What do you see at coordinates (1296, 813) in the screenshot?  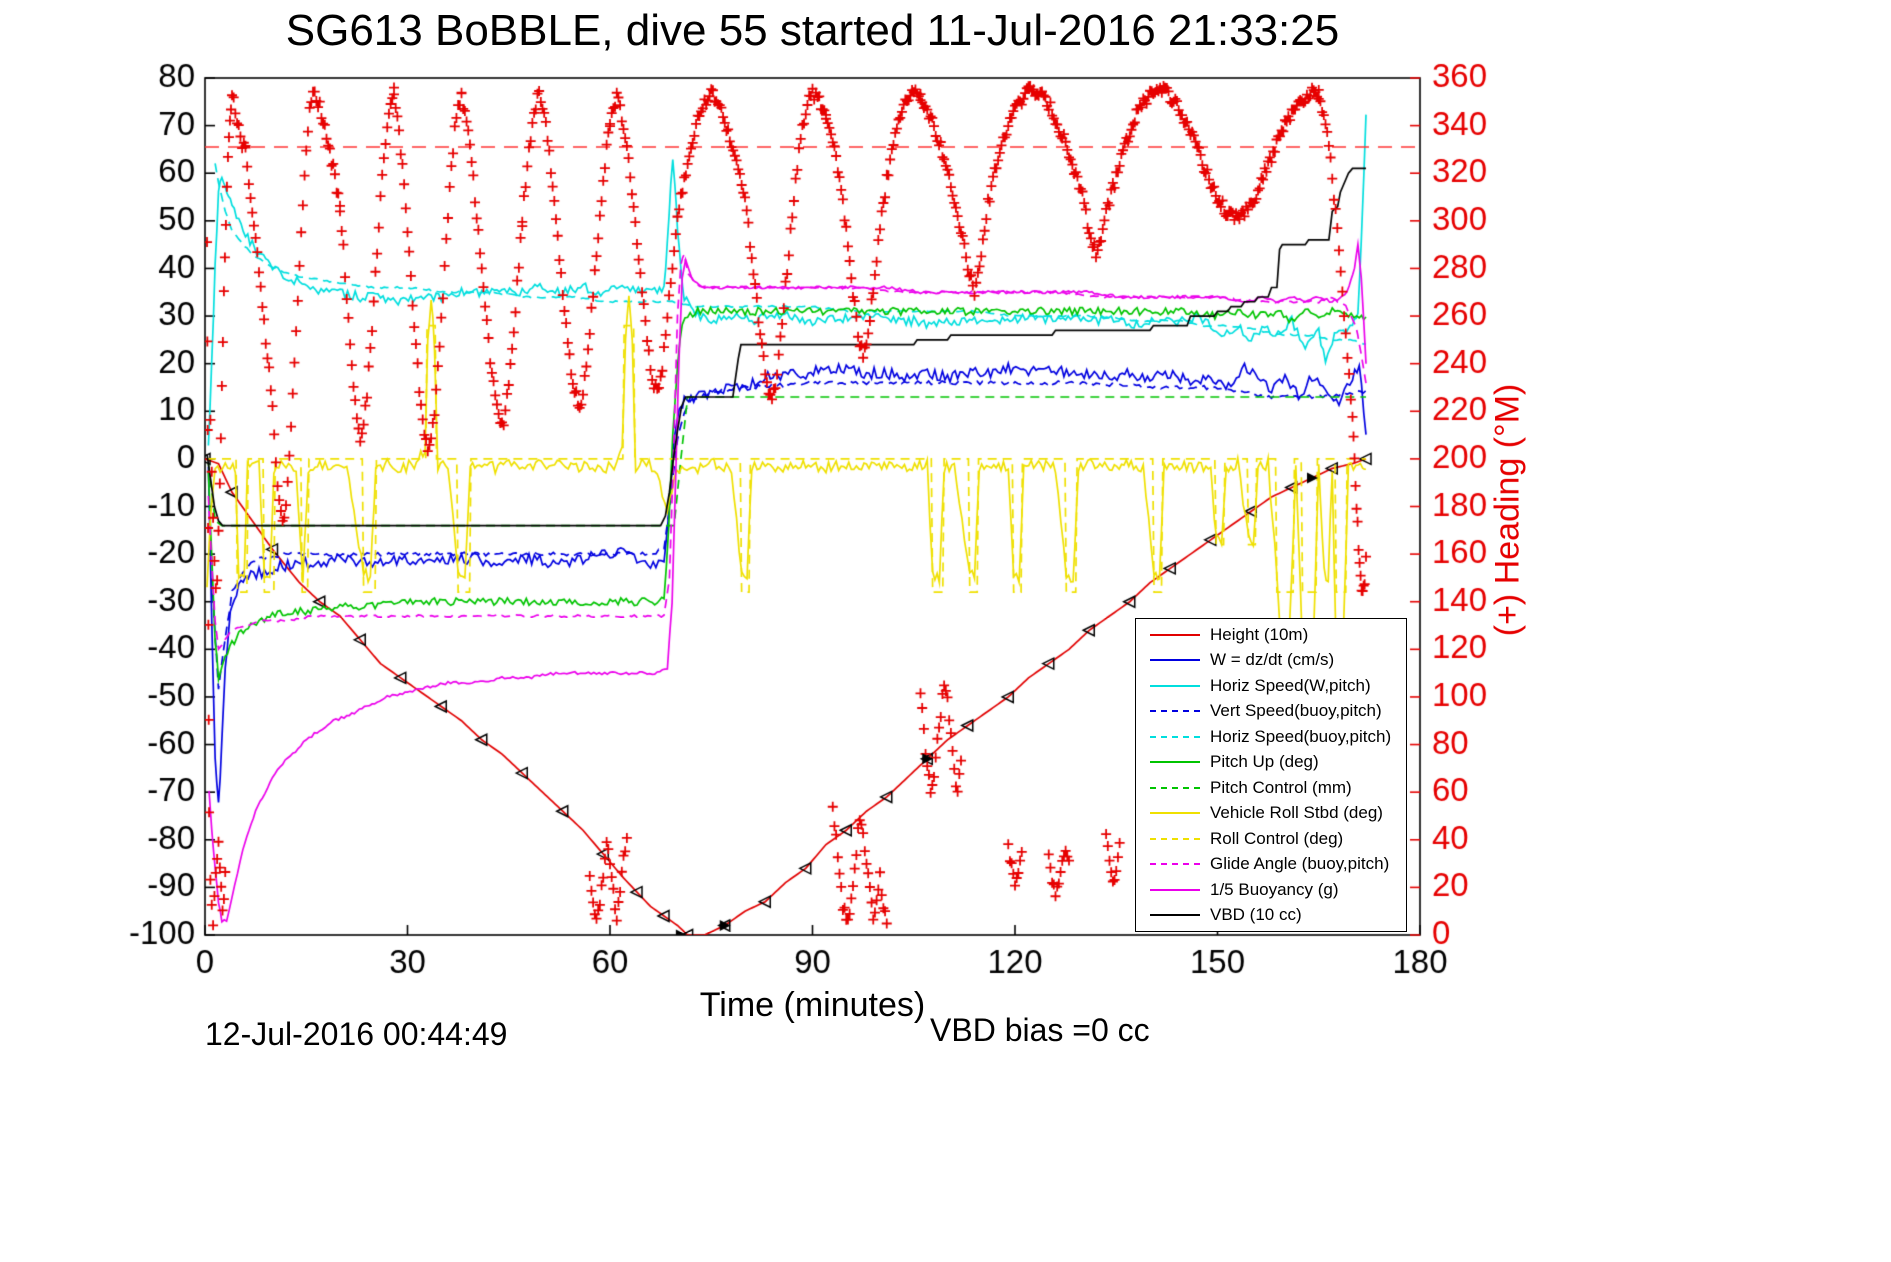 I see `legend-item-label: Vehicle Roll Stbd (deg)` at bounding box center [1296, 813].